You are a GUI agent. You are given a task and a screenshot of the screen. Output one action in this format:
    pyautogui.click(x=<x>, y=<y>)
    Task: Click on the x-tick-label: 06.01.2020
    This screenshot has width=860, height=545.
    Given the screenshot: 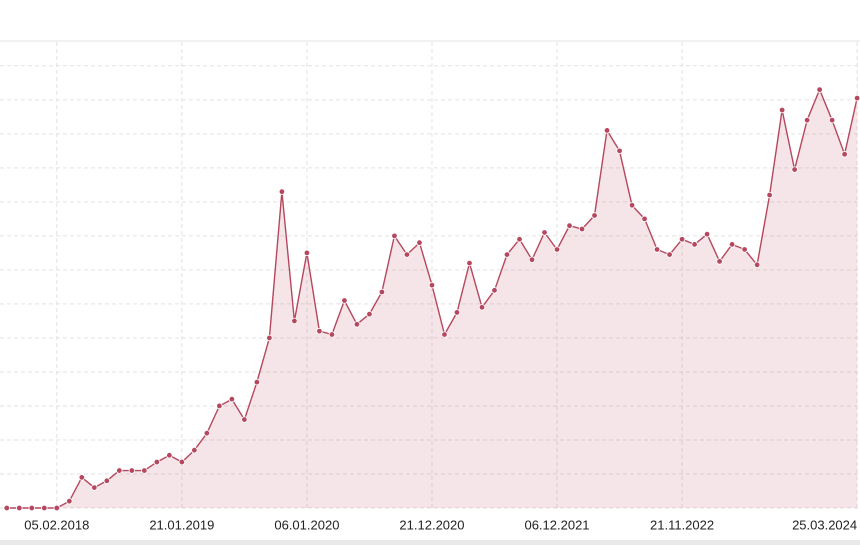 What is the action you would take?
    pyautogui.click(x=306, y=524)
    